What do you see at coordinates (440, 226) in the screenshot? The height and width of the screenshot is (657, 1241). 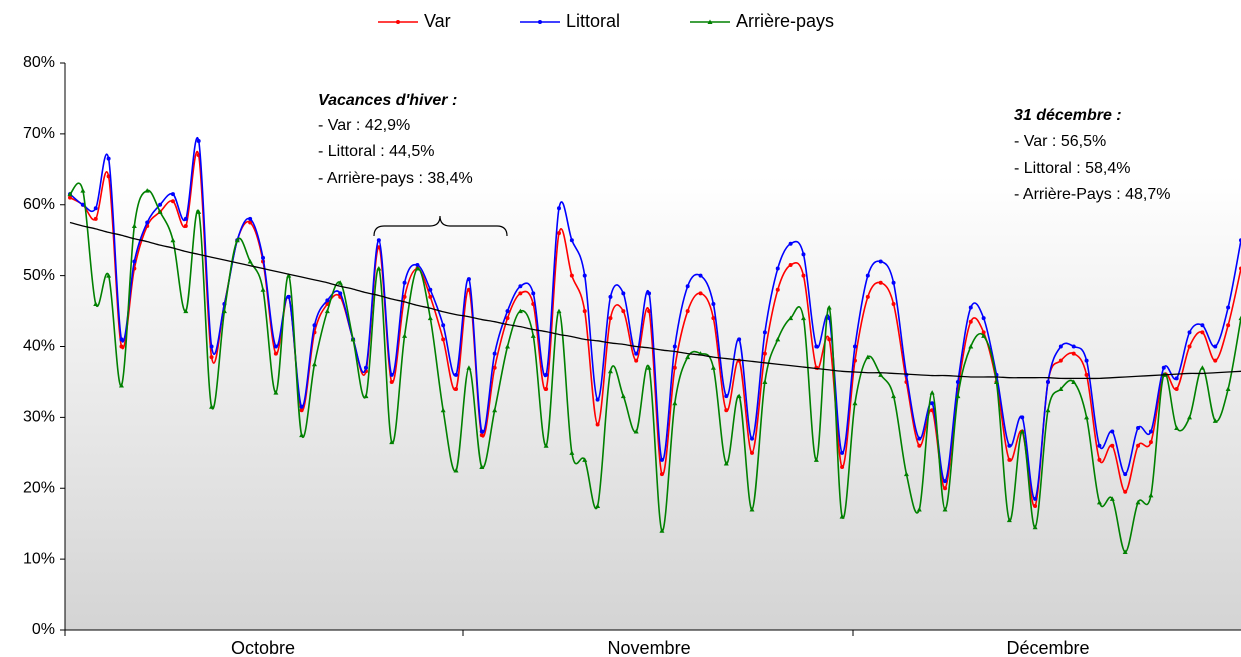 I see `brace` at bounding box center [440, 226].